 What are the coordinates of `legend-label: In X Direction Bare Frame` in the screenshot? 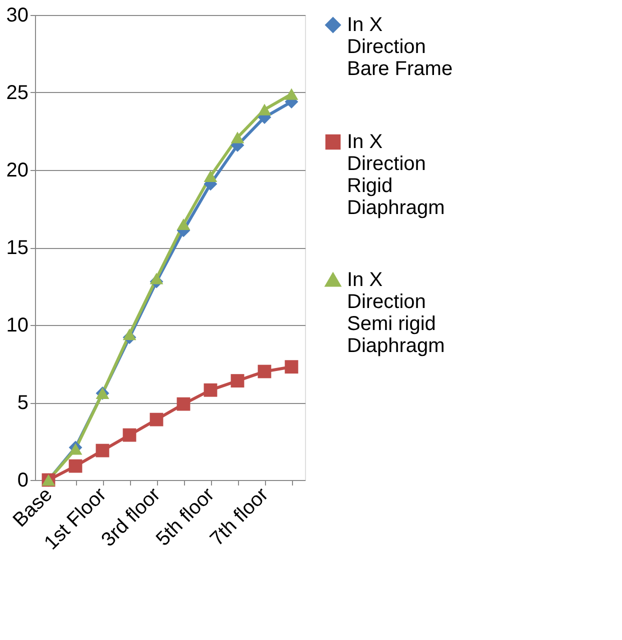 It's located at (400, 47).